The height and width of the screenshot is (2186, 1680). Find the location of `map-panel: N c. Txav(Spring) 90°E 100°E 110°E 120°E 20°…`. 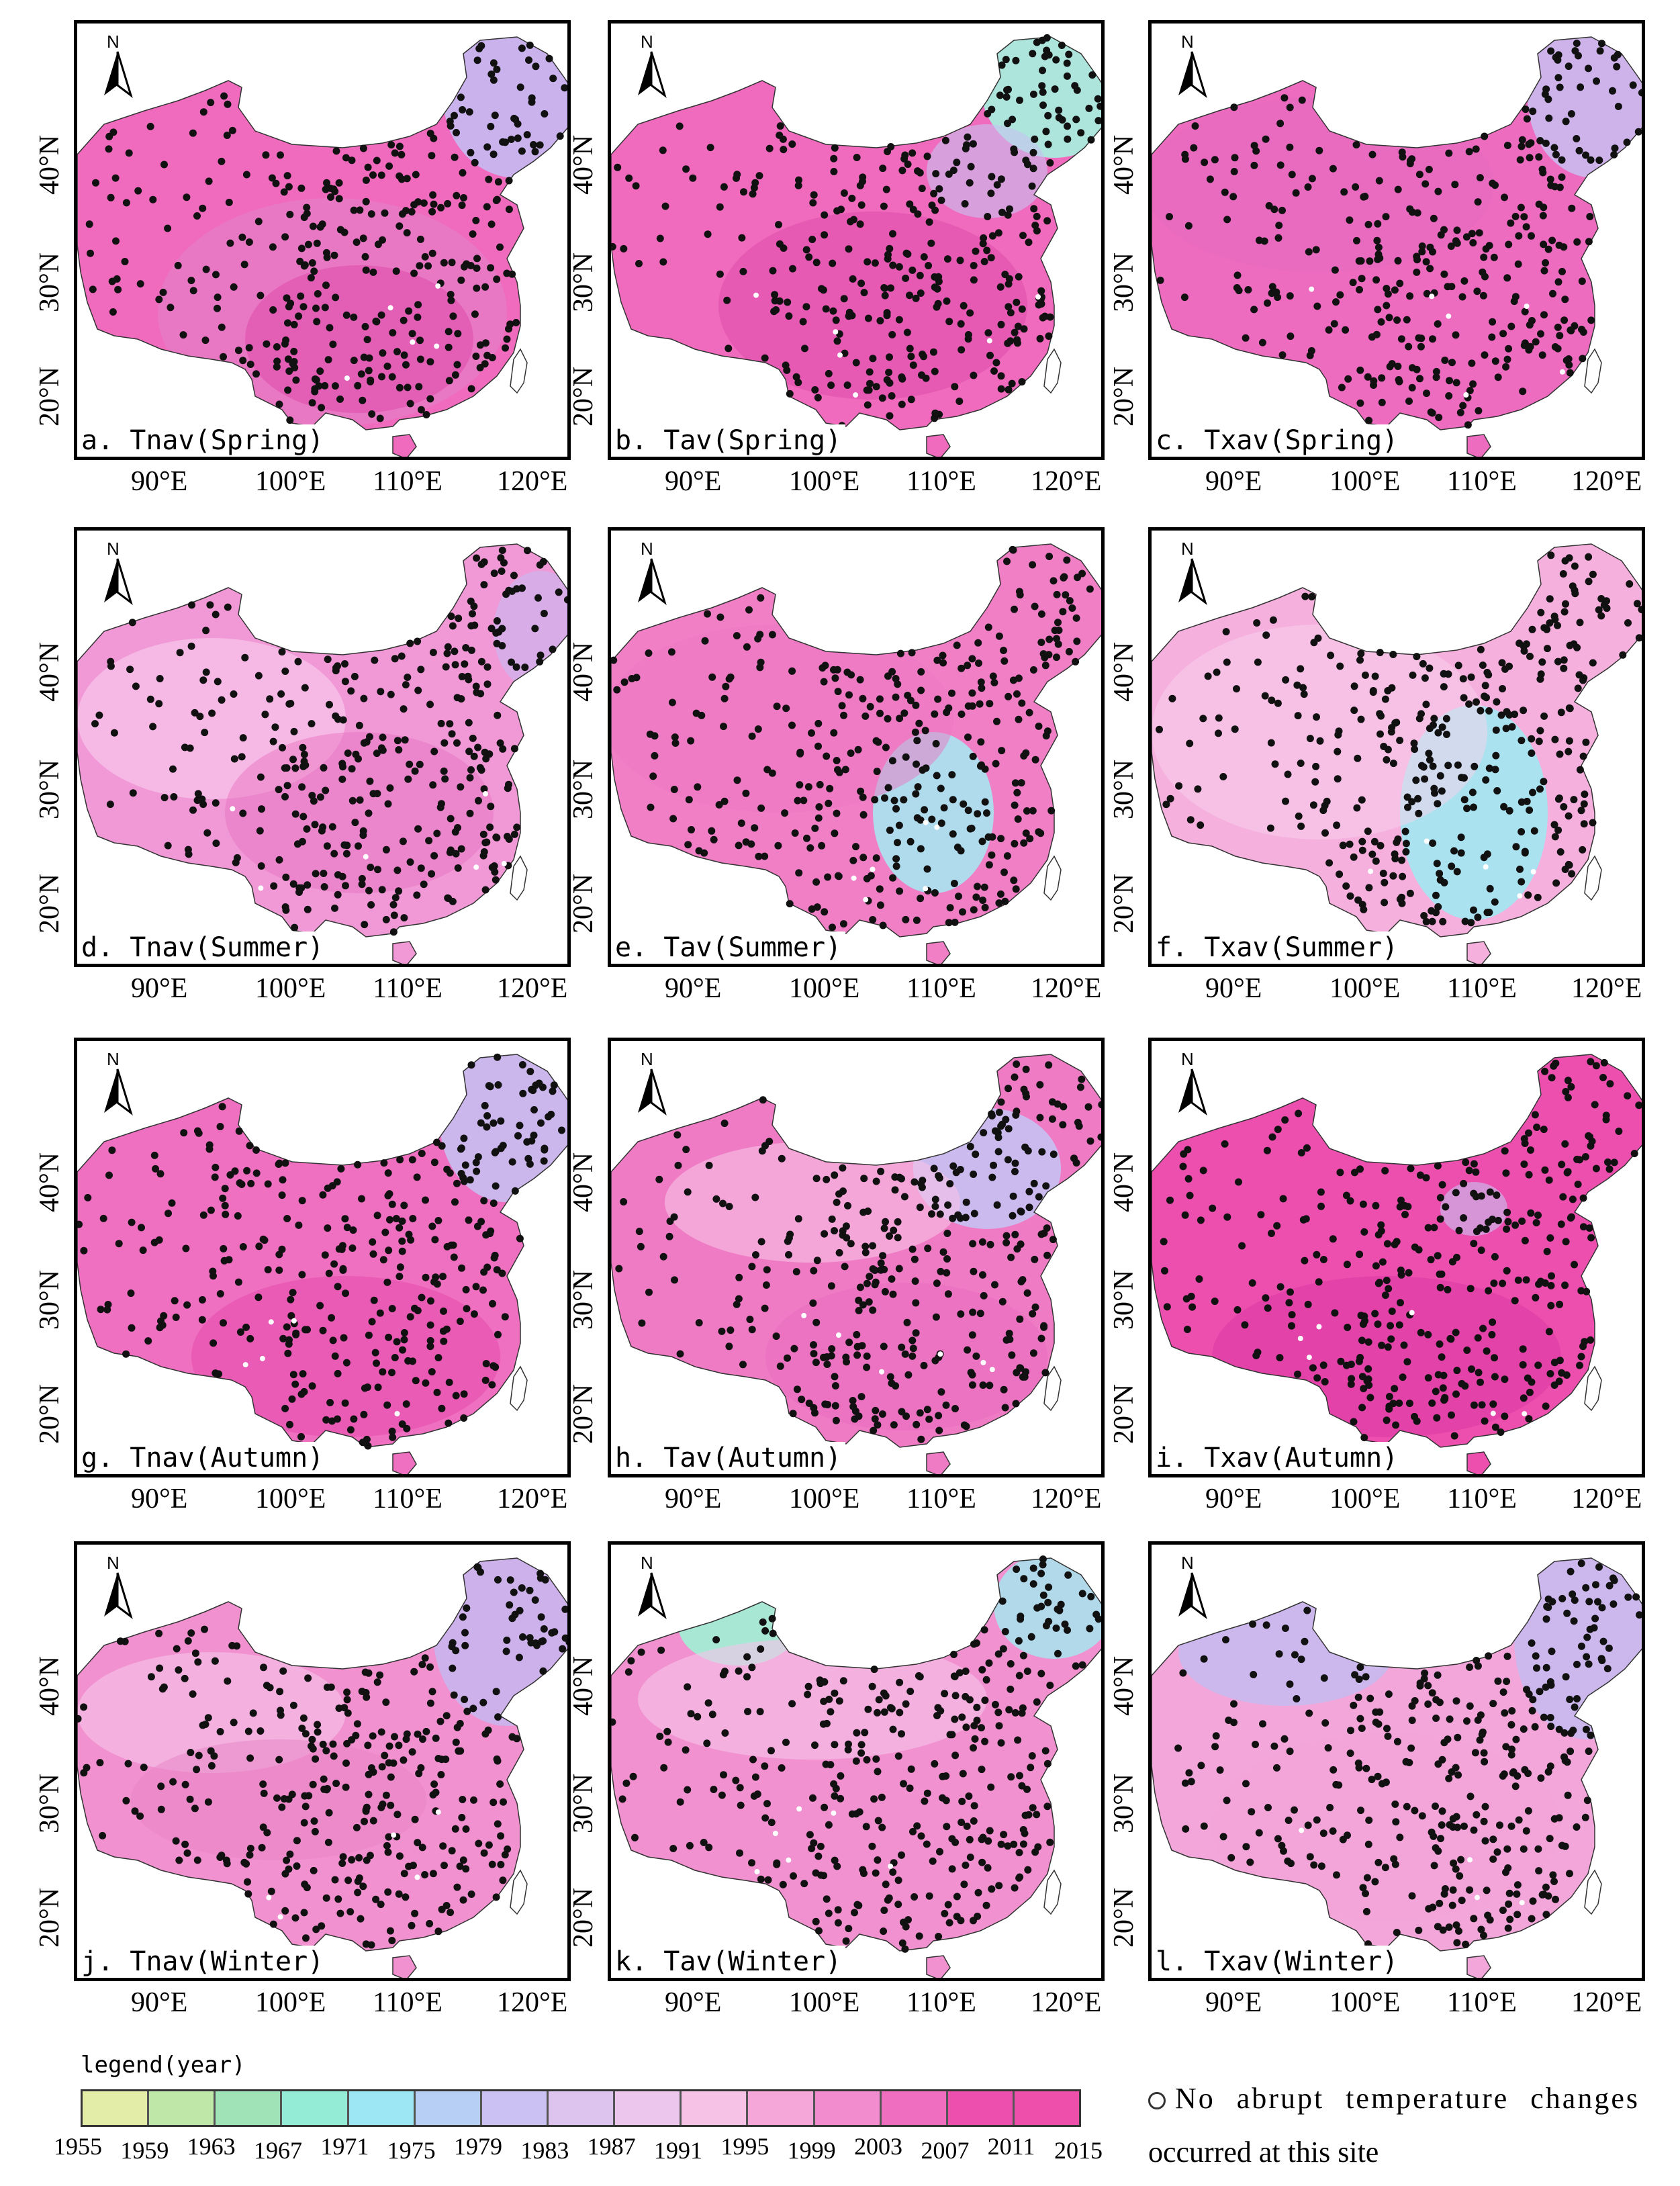

map-panel: N c. Txav(Spring) 90°E 100°E 110°E 120°E 20°… is located at coordinates (1360, 268).